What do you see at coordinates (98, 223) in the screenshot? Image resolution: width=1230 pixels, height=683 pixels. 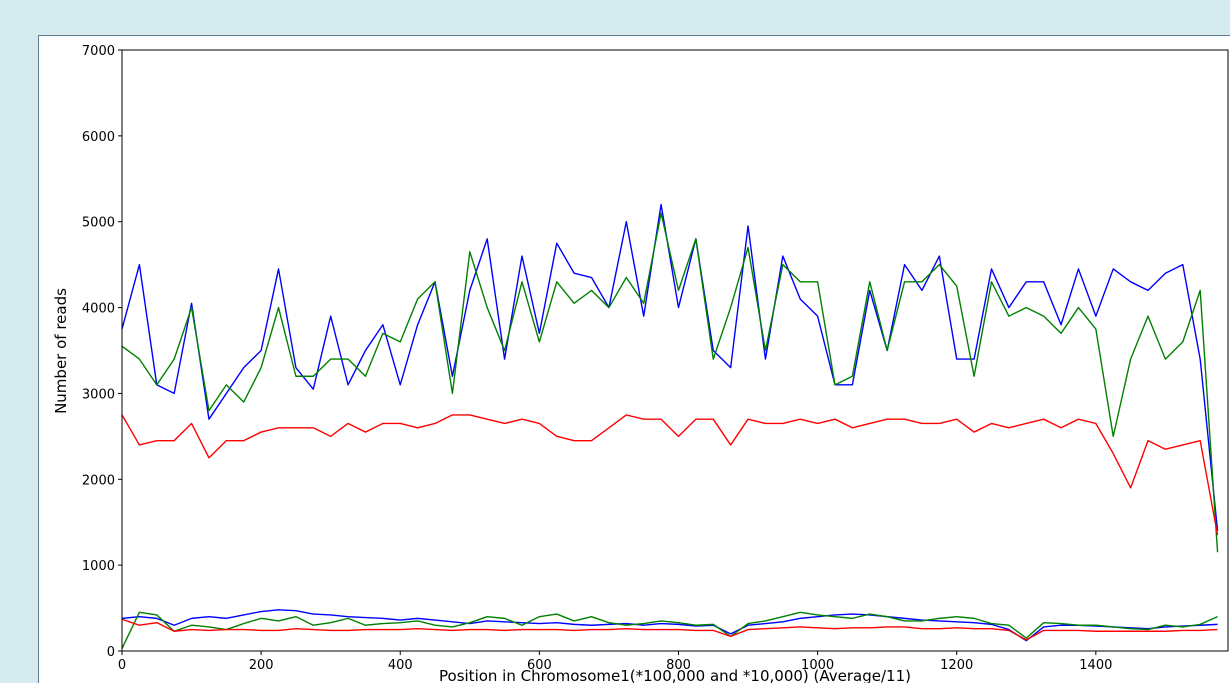 I see `y-tick-label: 5000` at bounding box center [98, 223].